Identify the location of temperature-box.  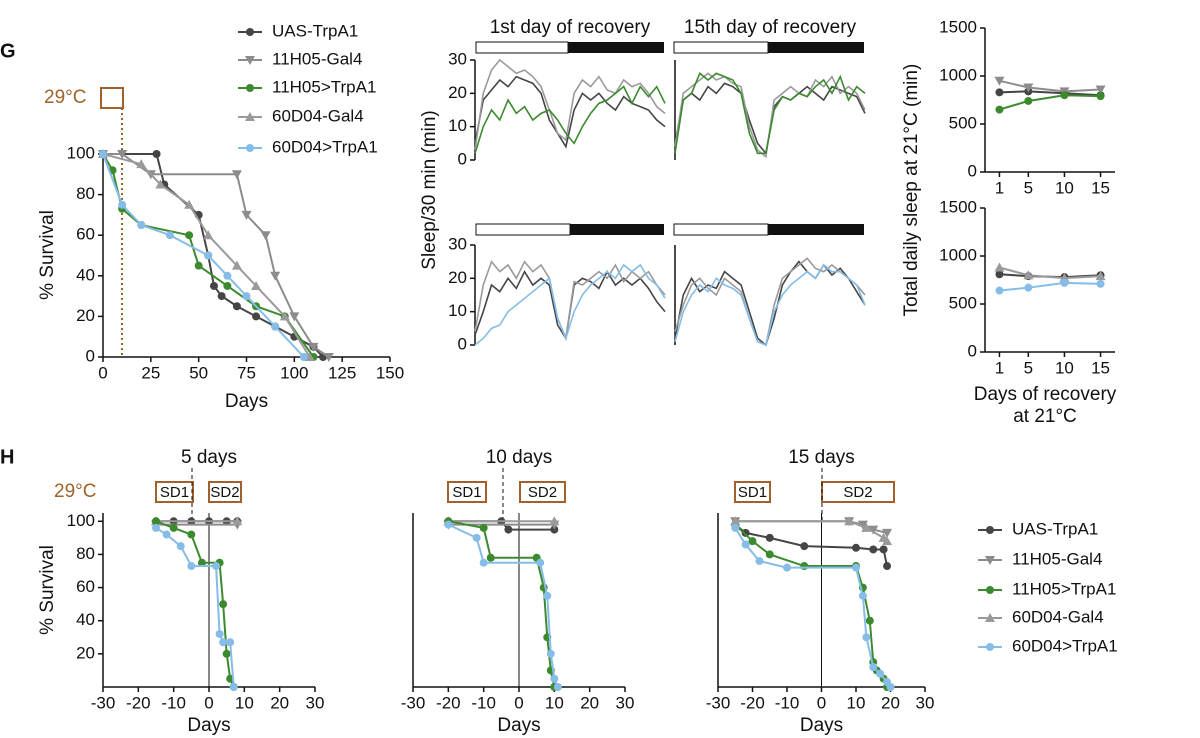
(112, 98).